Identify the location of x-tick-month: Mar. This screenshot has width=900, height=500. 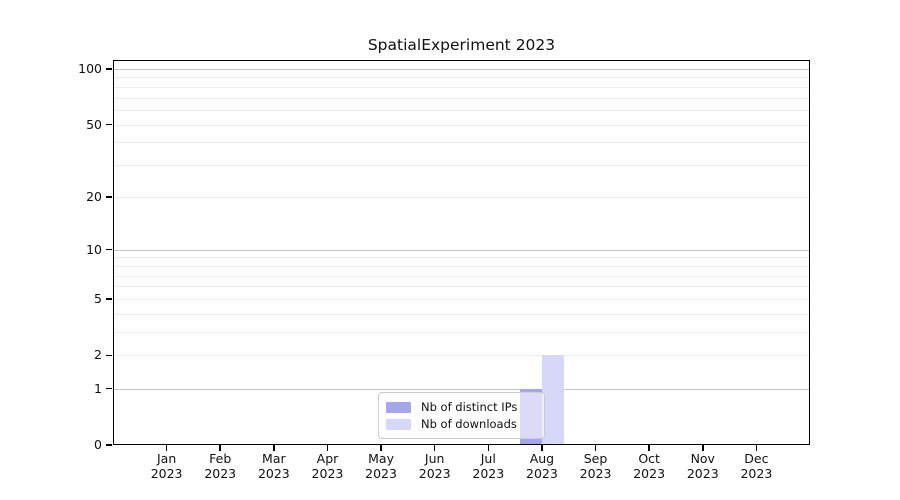
(274, 458).